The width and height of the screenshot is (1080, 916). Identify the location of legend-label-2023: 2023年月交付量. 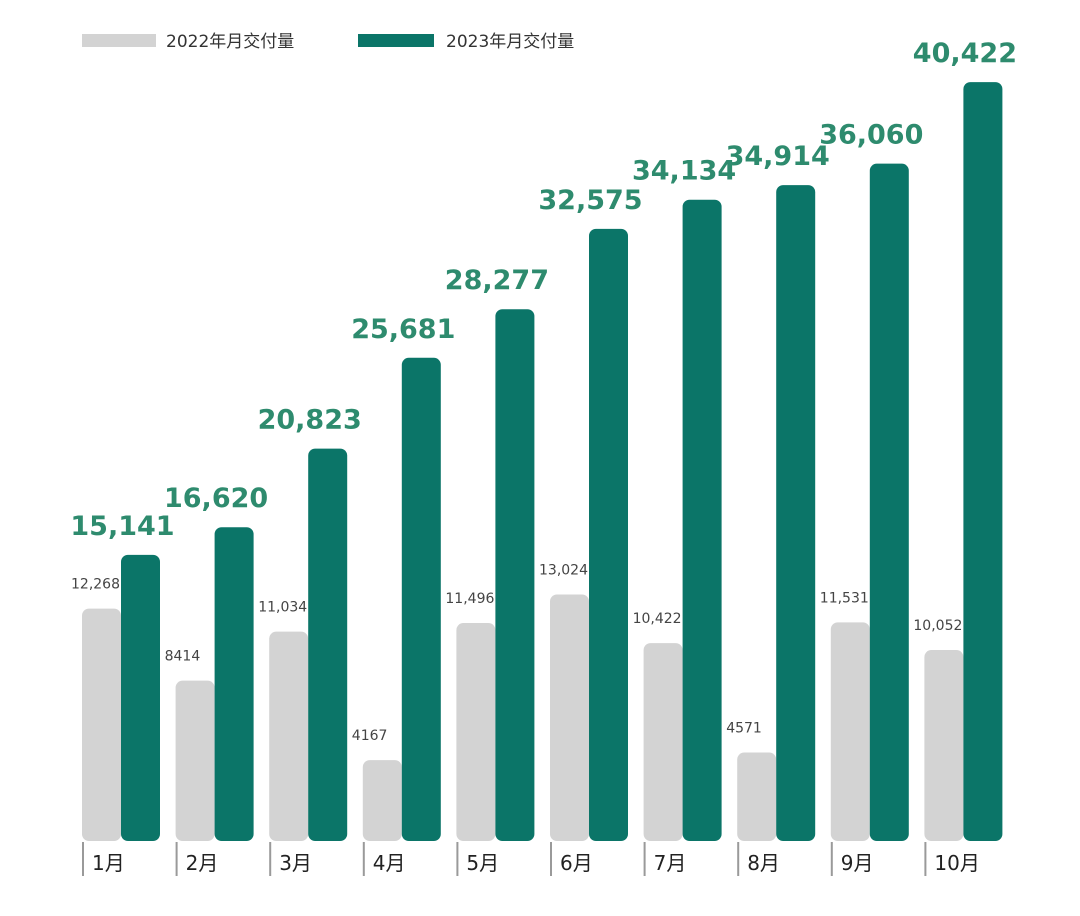
(510, 42).